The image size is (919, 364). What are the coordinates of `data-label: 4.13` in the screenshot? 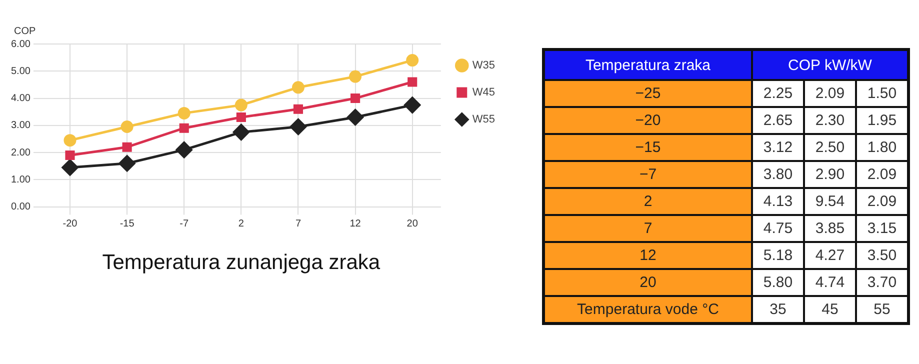 It's located at (778, 201).